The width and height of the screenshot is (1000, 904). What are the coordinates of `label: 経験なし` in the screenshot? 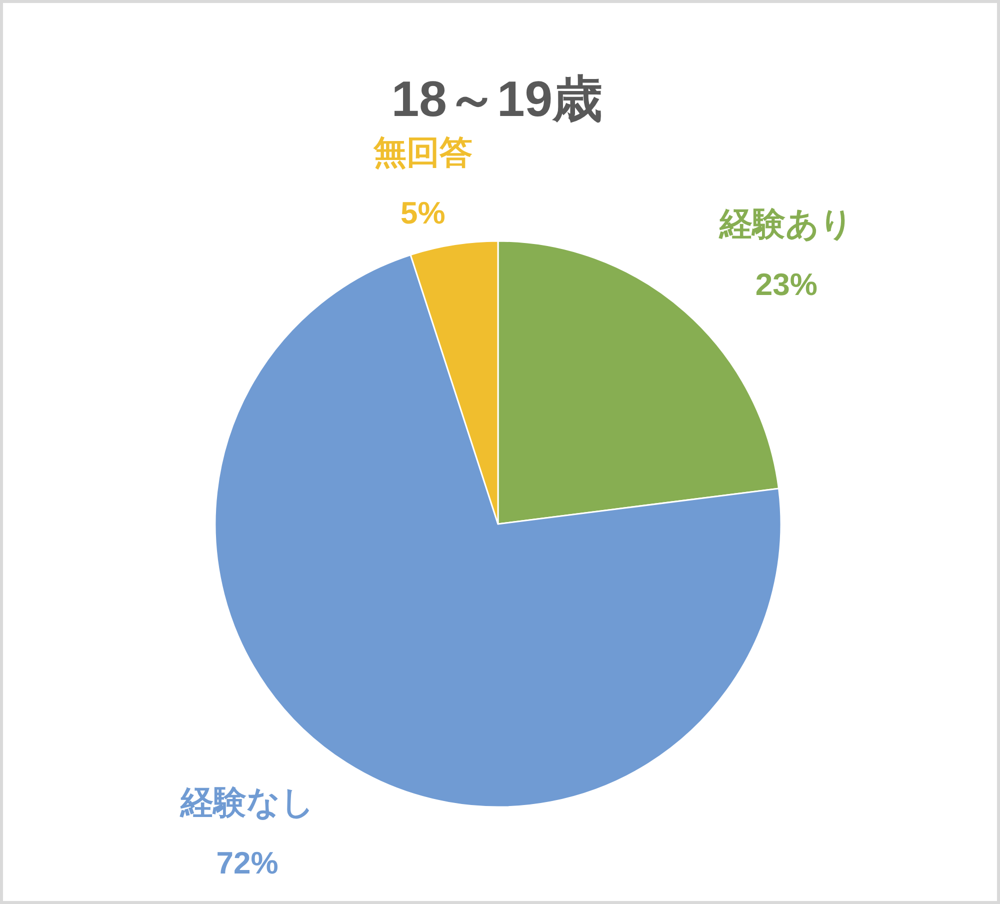 It's located at (247, 801).